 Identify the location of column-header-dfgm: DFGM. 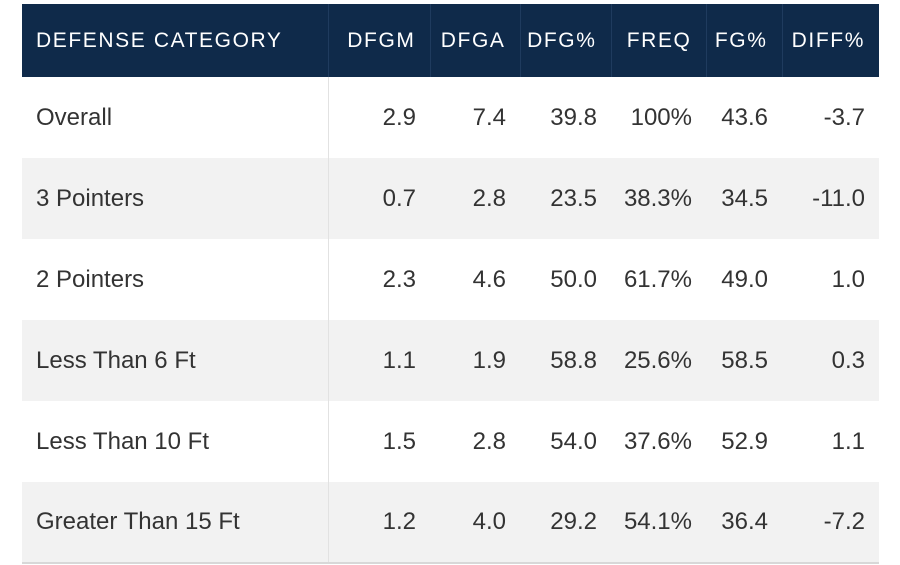
(378, 40).